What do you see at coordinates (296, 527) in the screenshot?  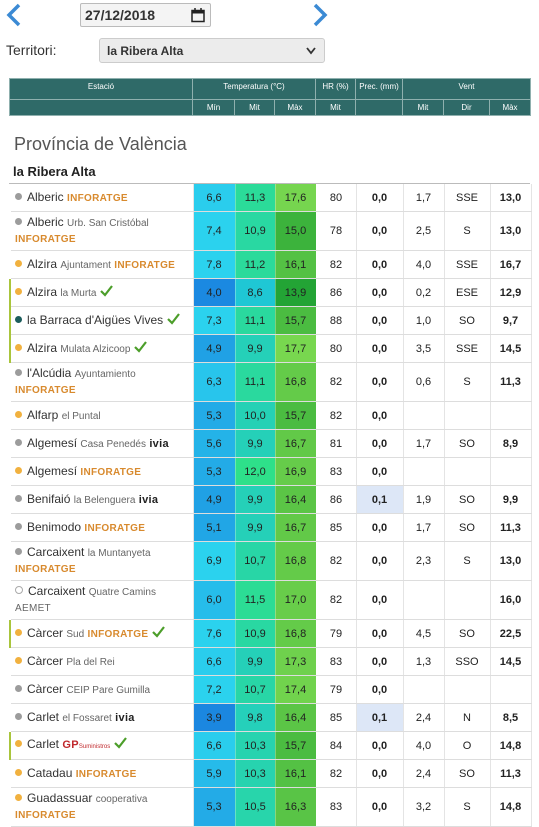 I see `value-cell: 16,7` at bounding box center [296, 527].